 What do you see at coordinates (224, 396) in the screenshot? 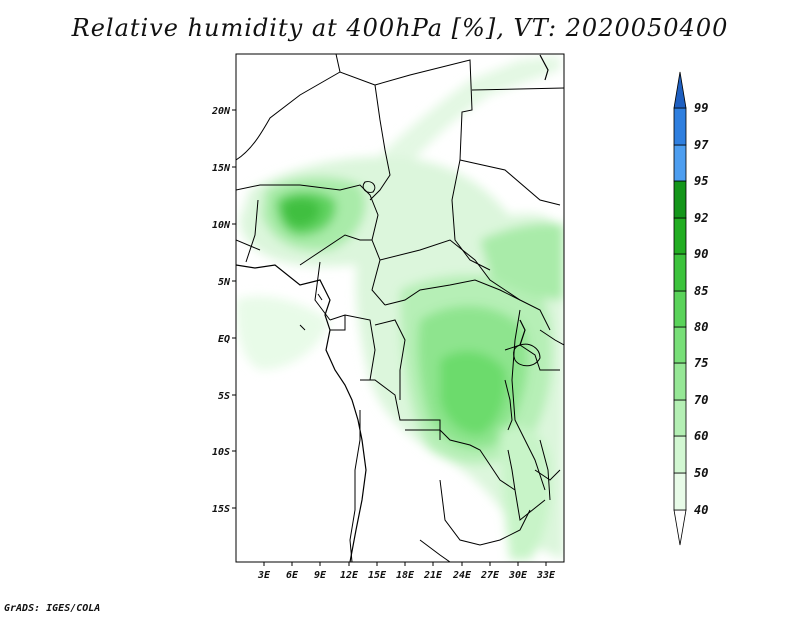
I see `lat-label-5s: 5S` at bounding box center [224, 396].